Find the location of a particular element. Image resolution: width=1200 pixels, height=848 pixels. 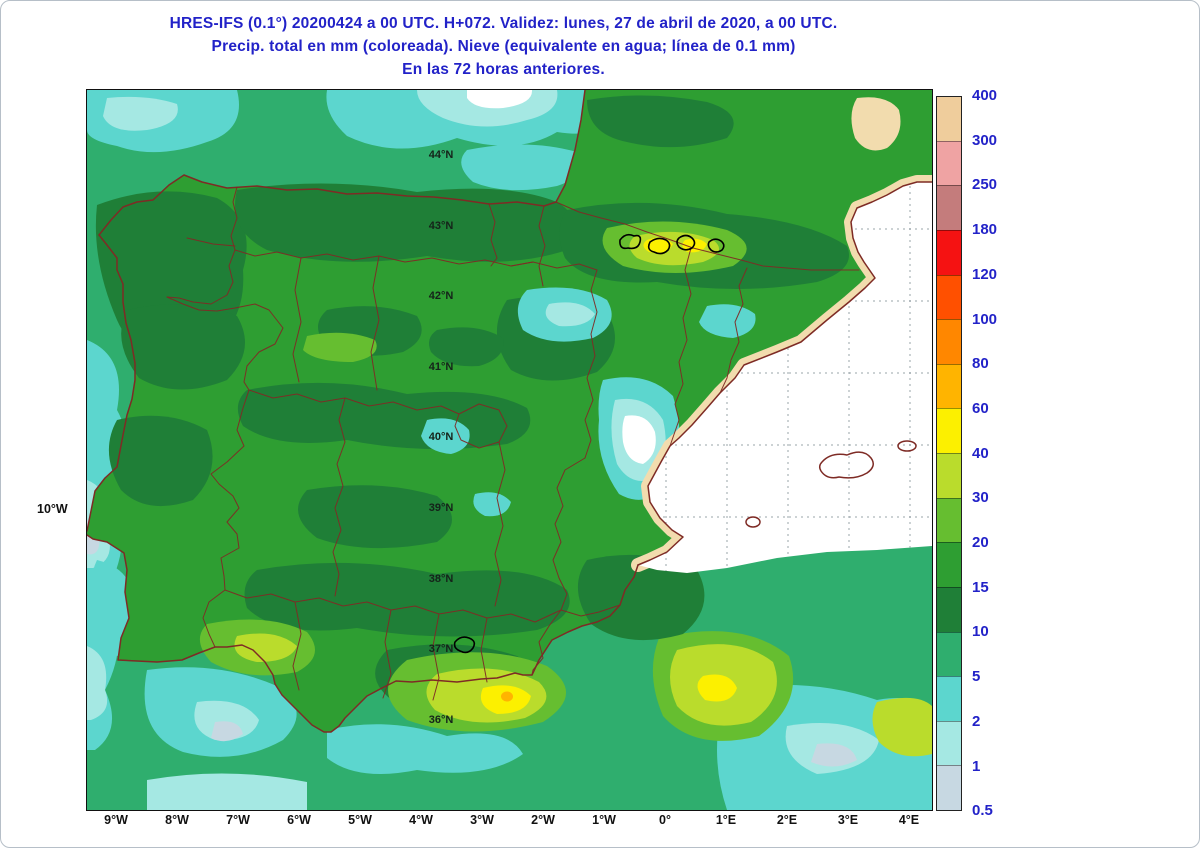

legend-value-label: 15 is located at coordinates (980, 587).